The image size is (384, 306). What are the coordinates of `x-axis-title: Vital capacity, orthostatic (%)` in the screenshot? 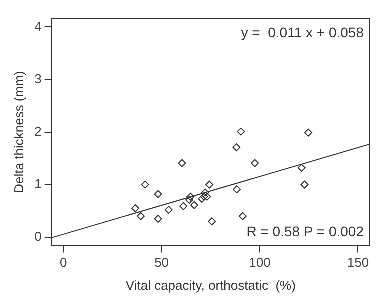 It's located at (211, 285).